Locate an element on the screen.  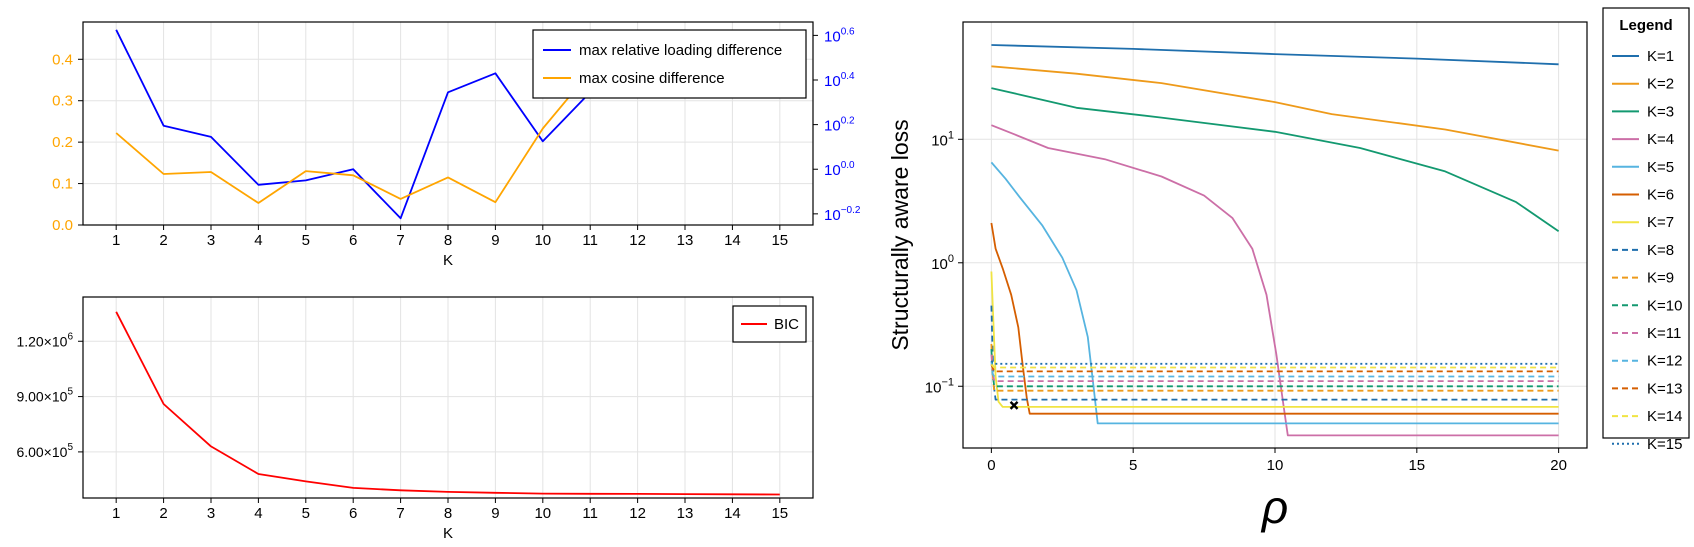
series-line-k15 is located at coordinates (1274, 362).